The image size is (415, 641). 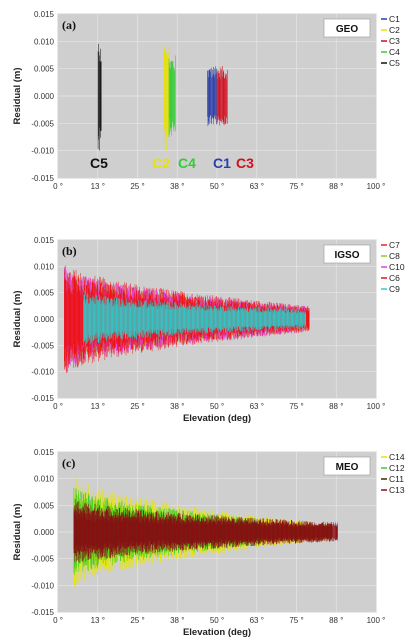 I want to click on series-c4, so click(x=172, y=96).